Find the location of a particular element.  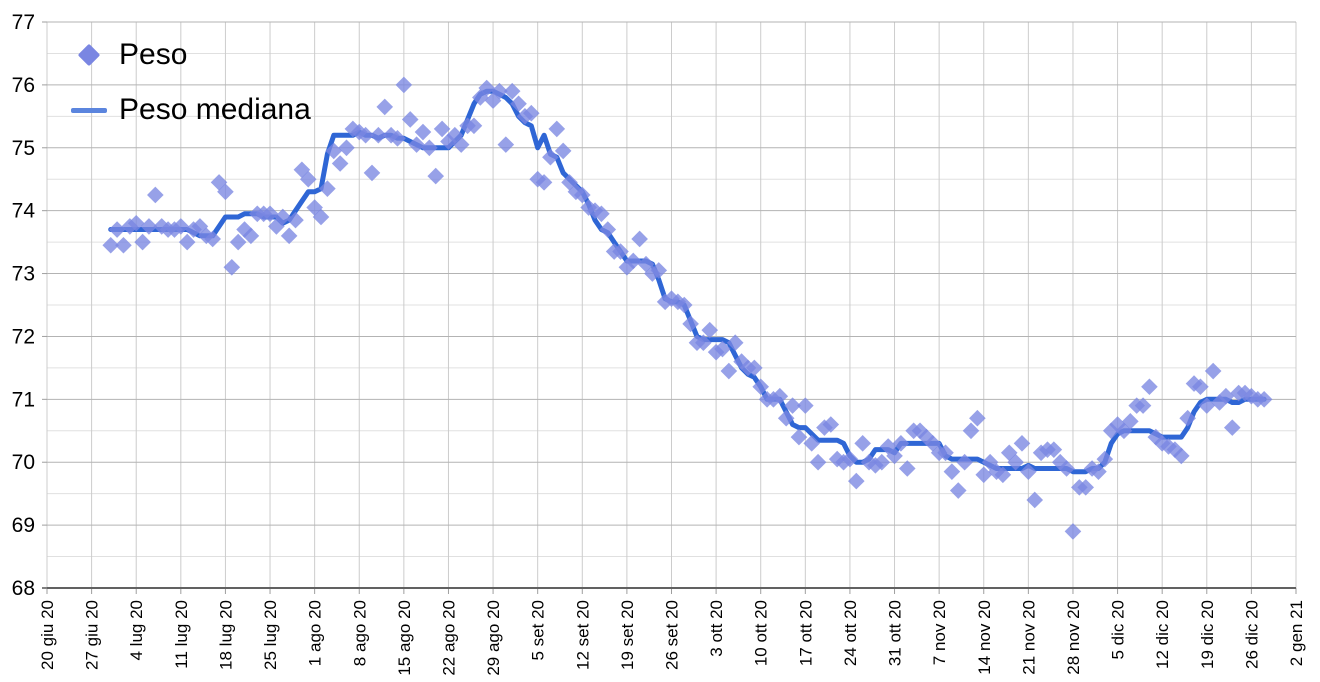

y-axis-label: 72 is located at coordinates (23, 336).